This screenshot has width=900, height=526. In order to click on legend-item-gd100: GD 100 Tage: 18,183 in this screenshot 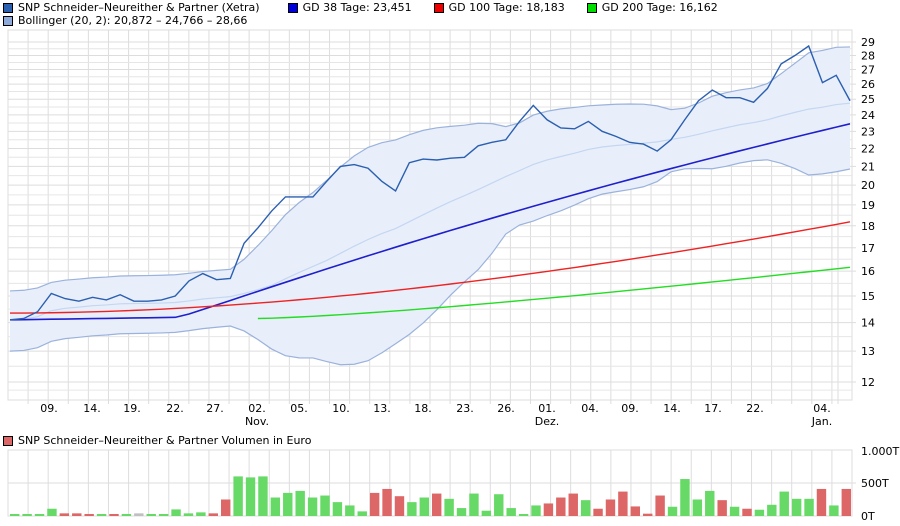, I will do `click(499, 7)`.